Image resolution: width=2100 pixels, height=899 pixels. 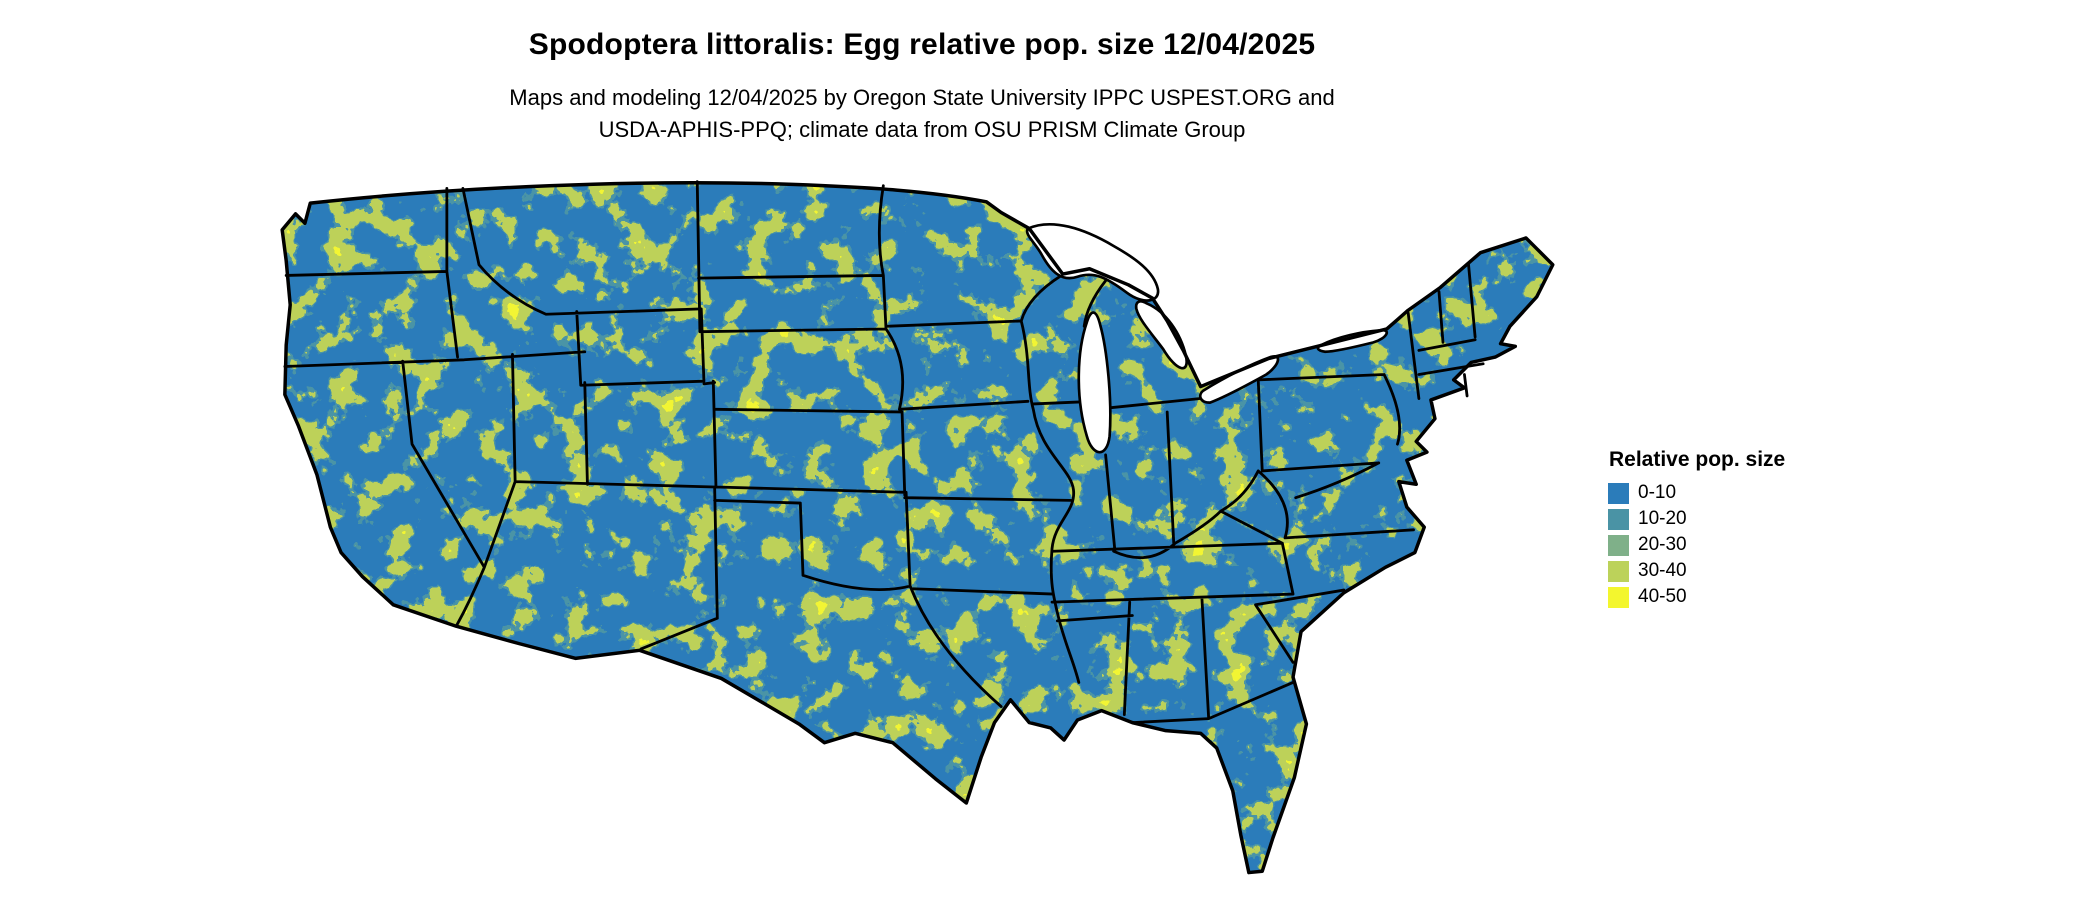 I want to click on great-lakes, so click(x=1207, y=338).